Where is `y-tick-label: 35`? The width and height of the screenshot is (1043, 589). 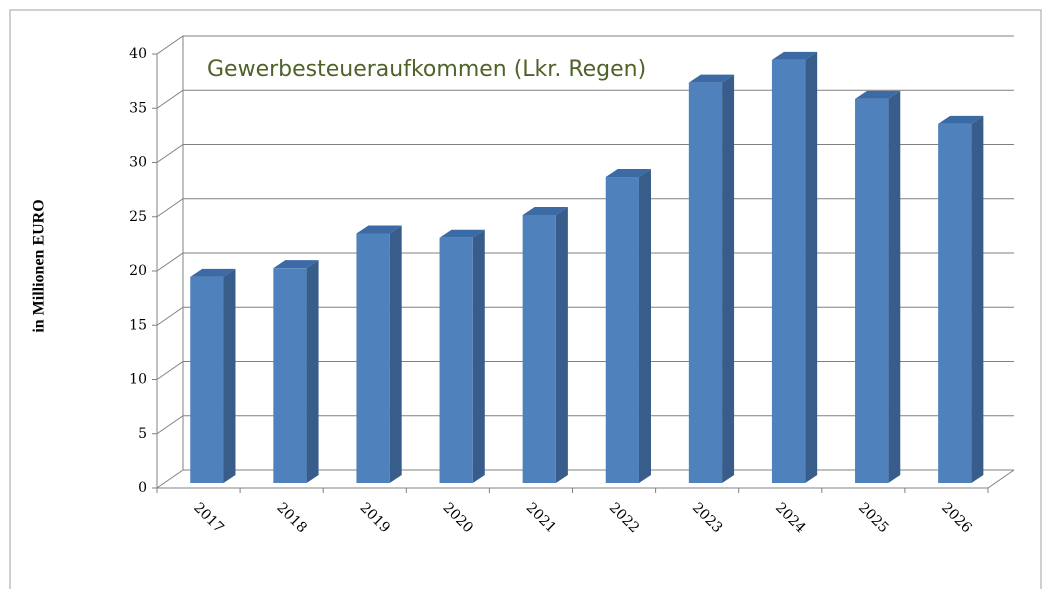 y-tick-label: 35 is located at coordinates (138, 108).